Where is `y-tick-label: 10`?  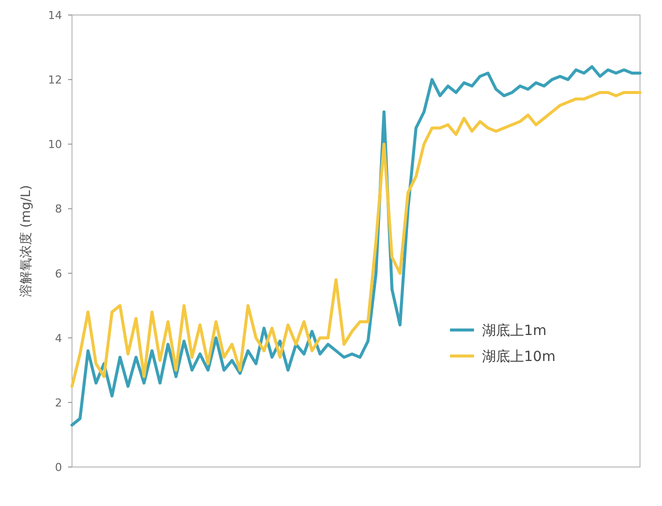
y-tick-label: 10 is located at coordinates (55, 145).